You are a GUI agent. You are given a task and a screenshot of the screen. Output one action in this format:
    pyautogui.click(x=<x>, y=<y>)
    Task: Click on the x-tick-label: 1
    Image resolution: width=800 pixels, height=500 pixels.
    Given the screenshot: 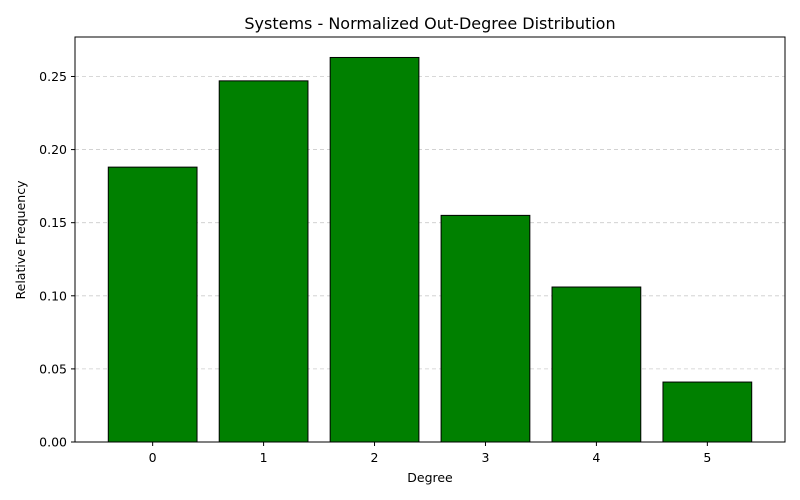 What is the action you would take?
    pyautogui.click(x=264, y=457)
    